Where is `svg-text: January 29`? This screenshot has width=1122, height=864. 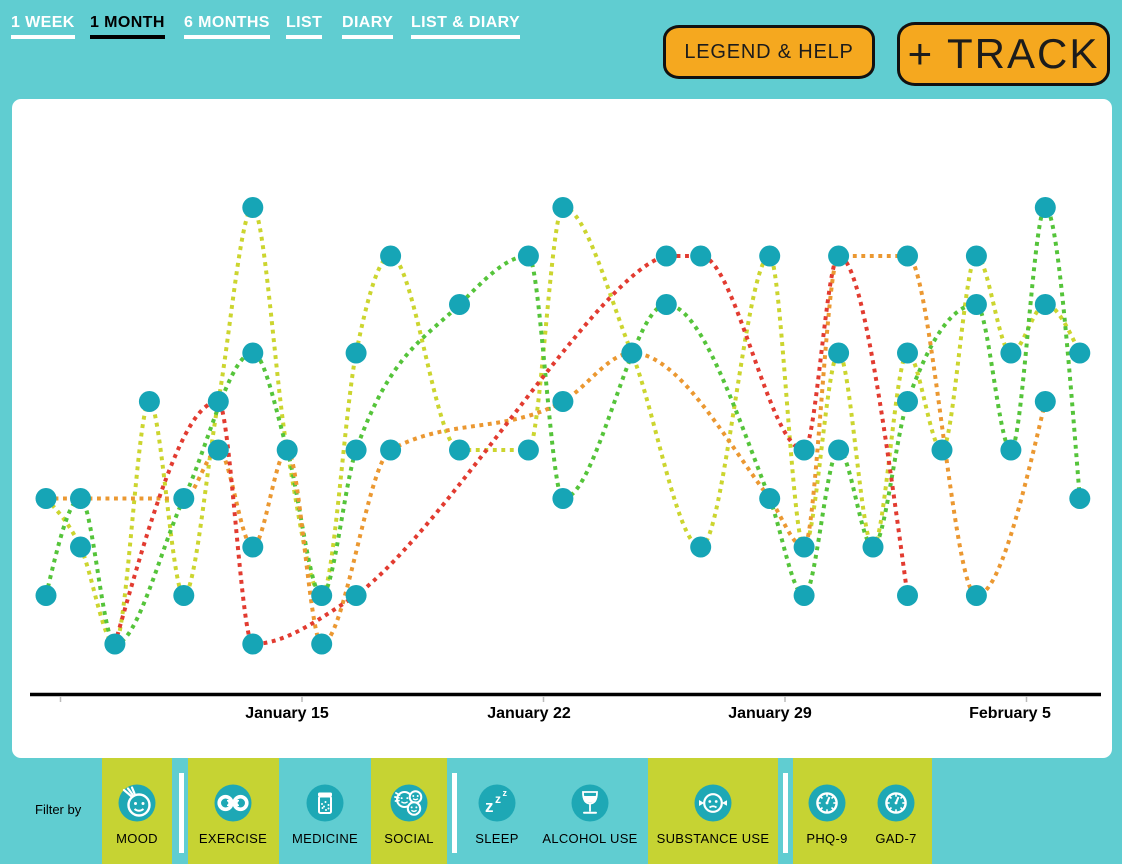 svg-text: January 29 is located at coordinates (770, 713).